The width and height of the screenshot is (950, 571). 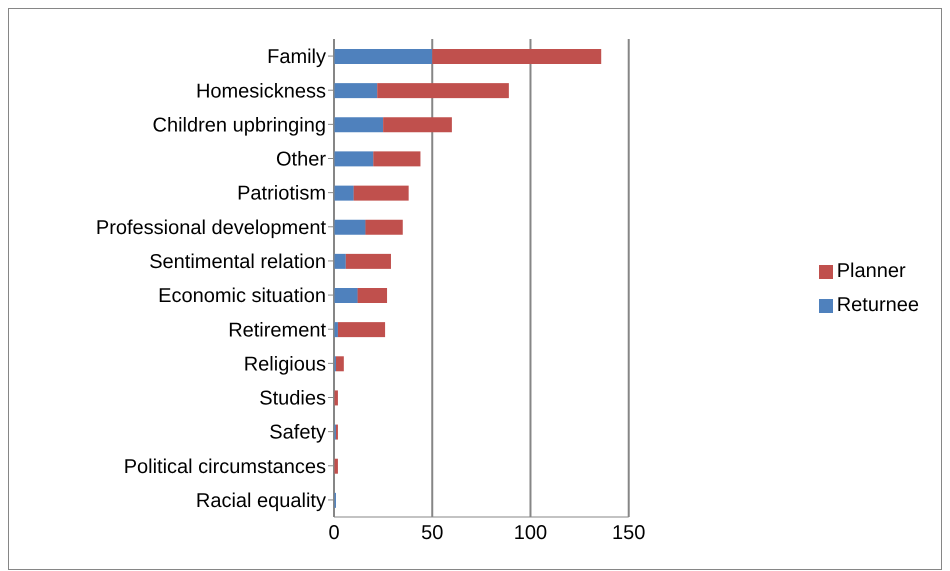 What do you see at coordinates (296, 57) in the screenshot?
I see `y-tick-label: Family` at bounding box center [296, 57].